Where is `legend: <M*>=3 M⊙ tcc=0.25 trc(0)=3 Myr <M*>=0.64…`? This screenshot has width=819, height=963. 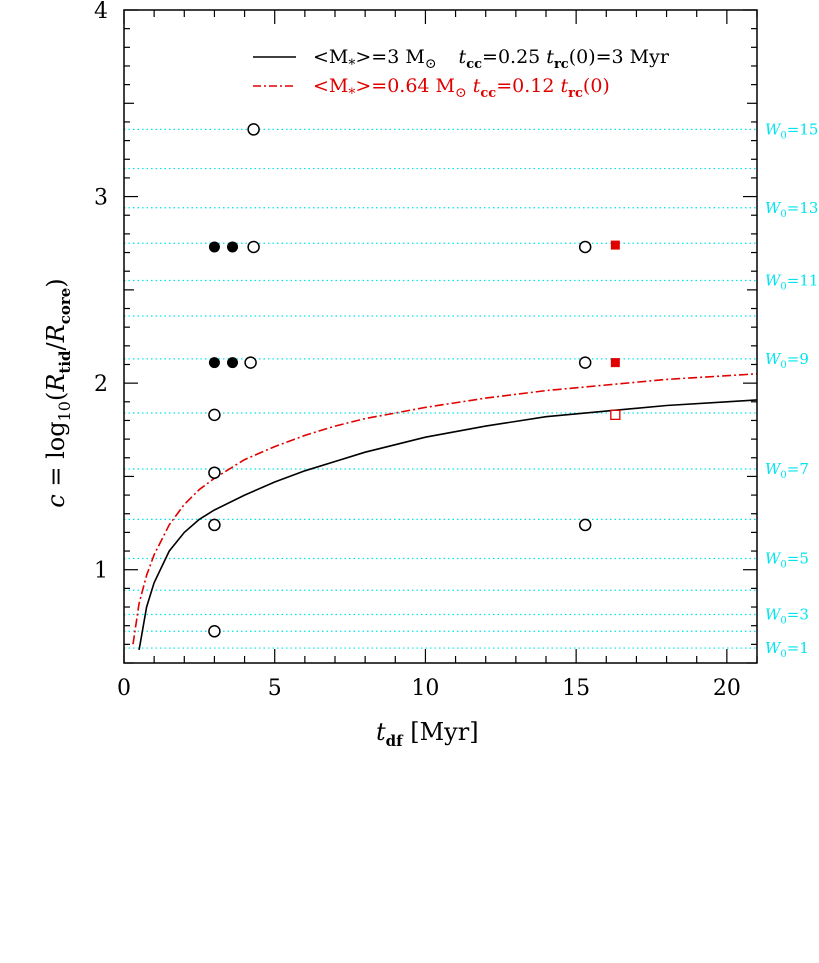 legend: <M*>=3 M⊙ tcc=0.25 trc(0)=3 Myr <M*>=0.64… is located at coordinates (461, 74).